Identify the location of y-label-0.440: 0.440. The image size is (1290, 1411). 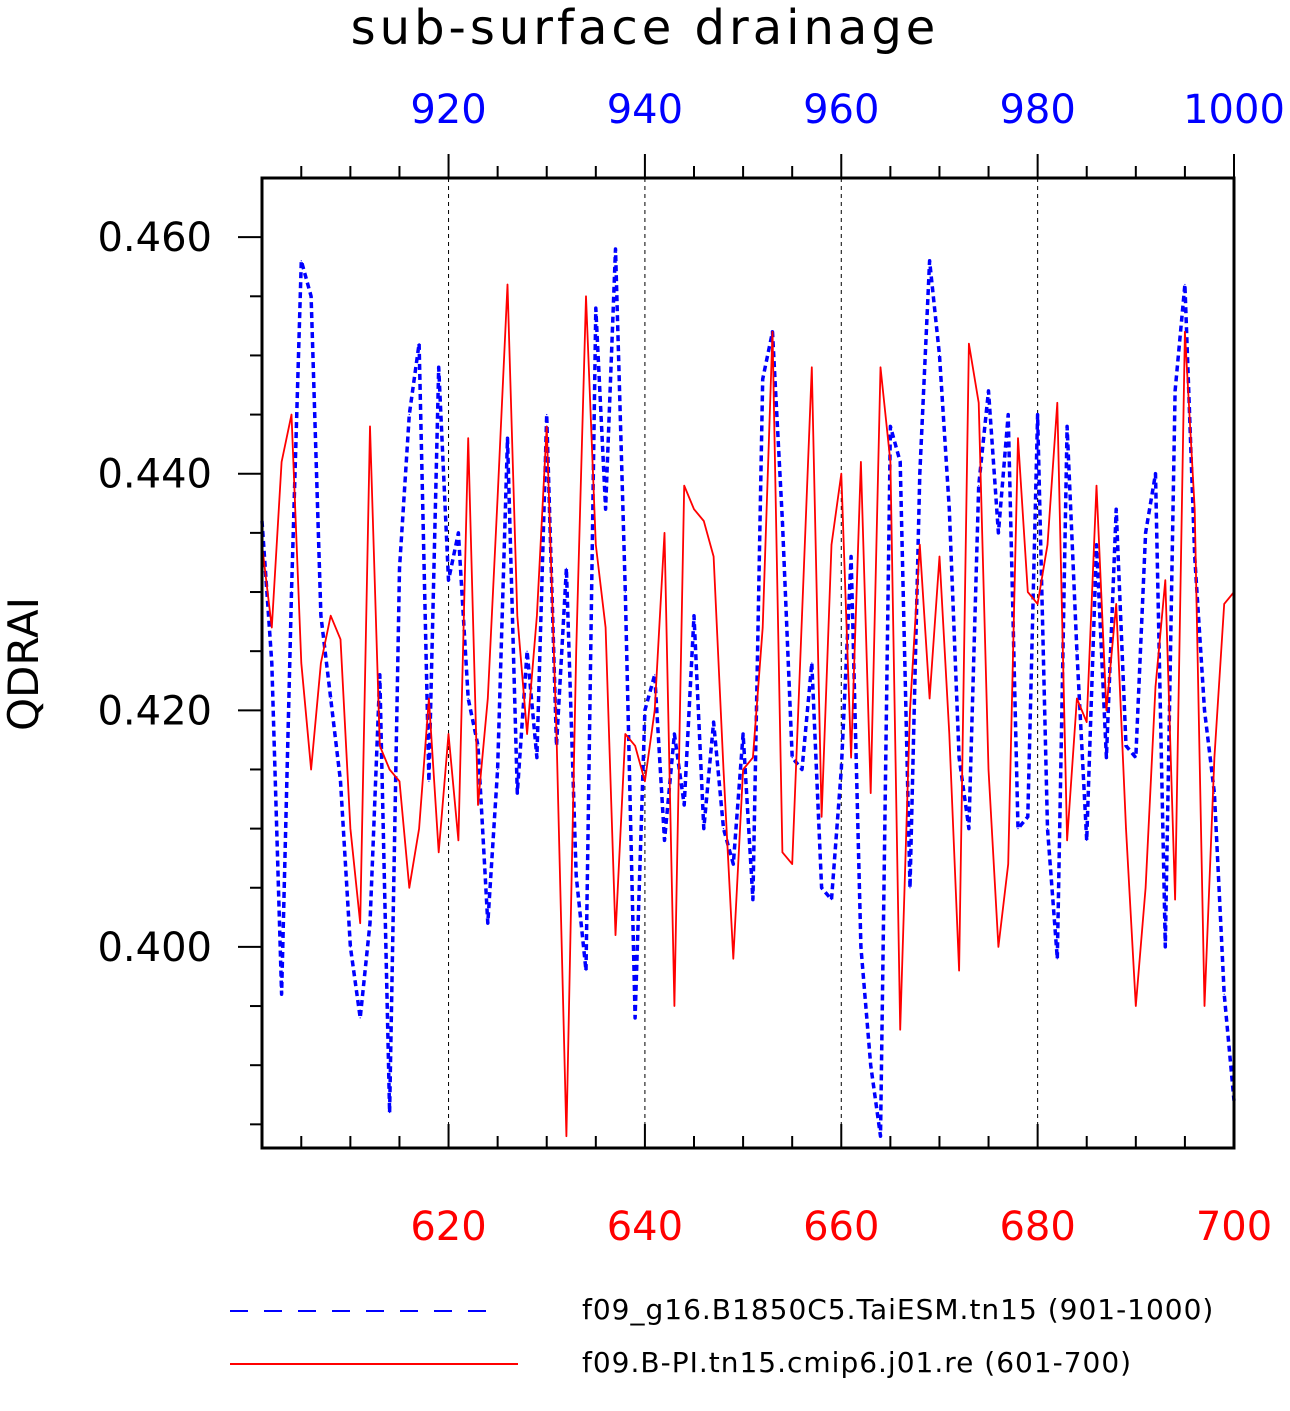
(154, 475).